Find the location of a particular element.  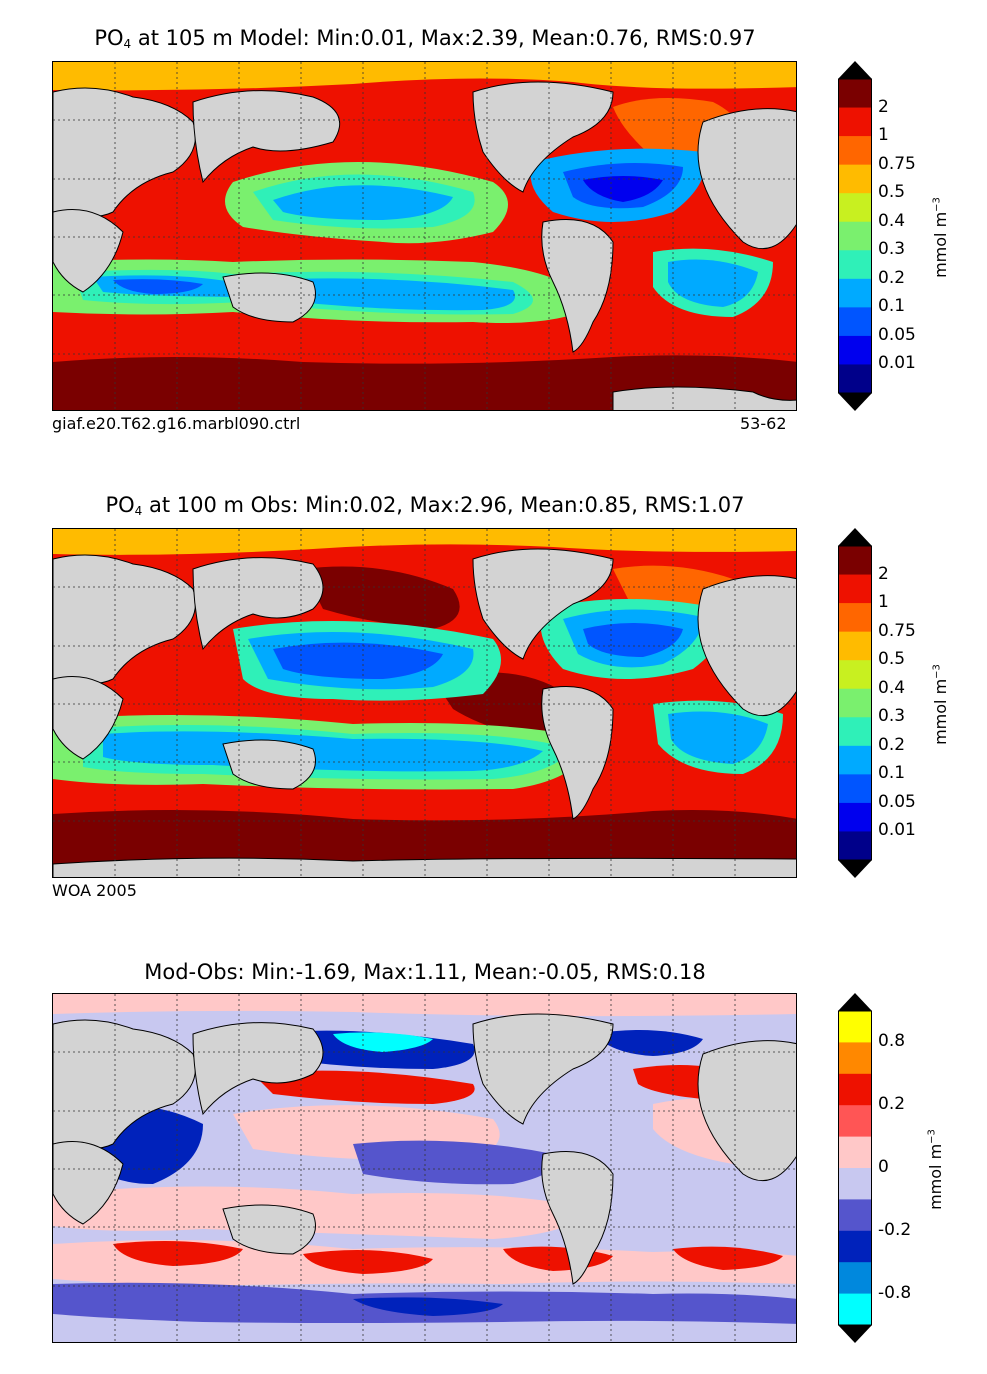

colorbar-tick-label: -0.8 is located at coordinates (895, 1292).